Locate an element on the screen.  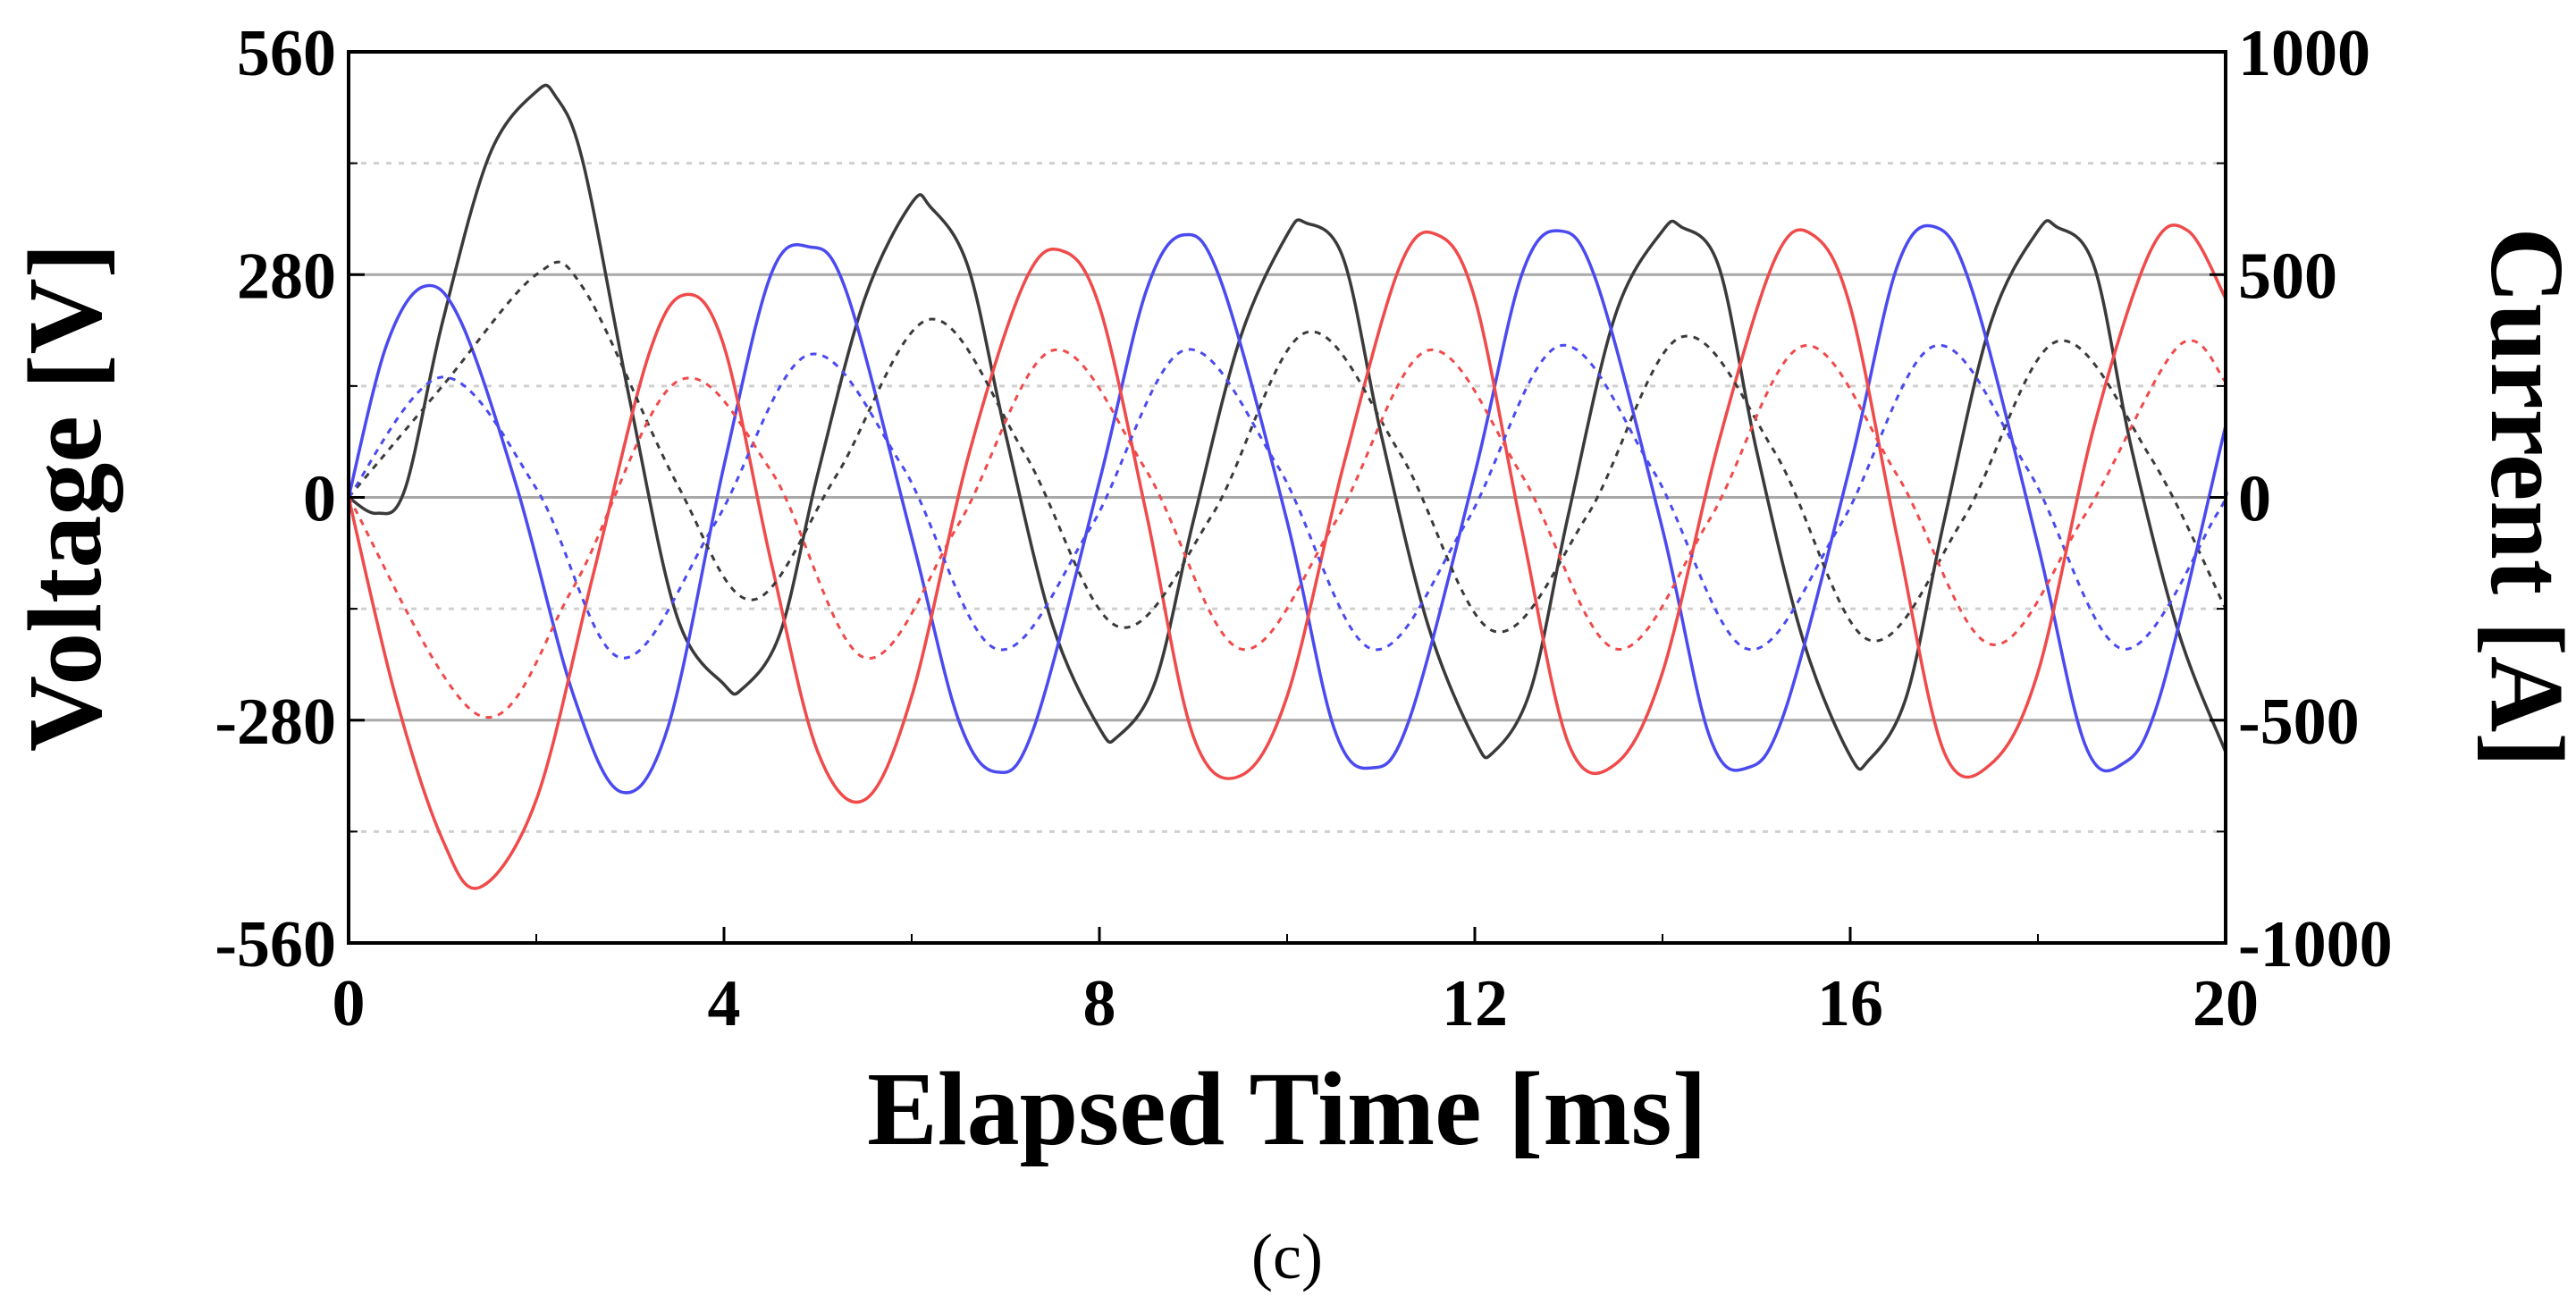
x-tick-label: 16 is located at coordinates (1850, 1003).